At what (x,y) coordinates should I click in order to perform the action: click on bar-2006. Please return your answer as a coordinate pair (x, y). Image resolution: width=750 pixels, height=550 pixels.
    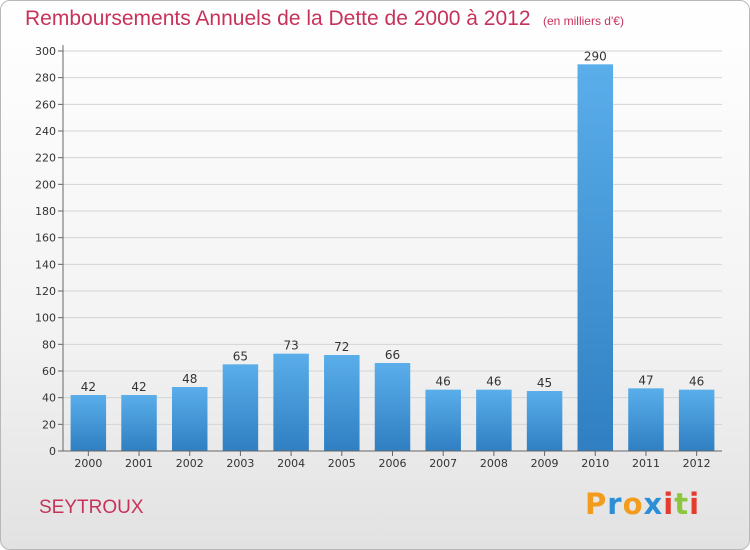
    Looking at the image, I should click on (392, 407).